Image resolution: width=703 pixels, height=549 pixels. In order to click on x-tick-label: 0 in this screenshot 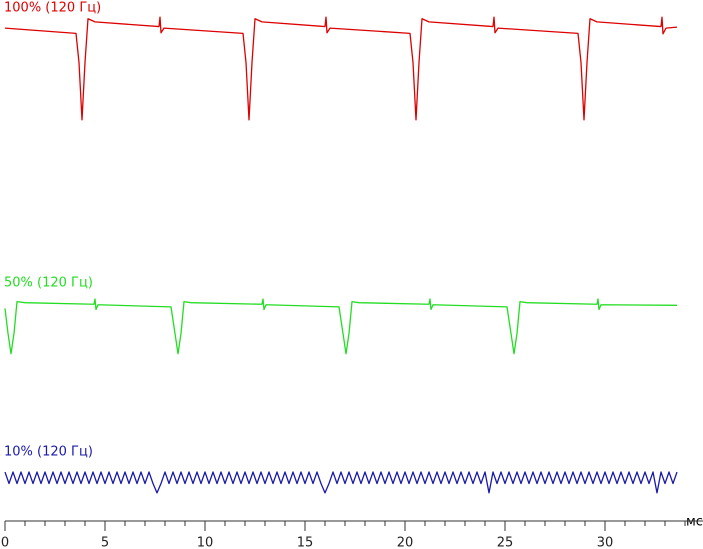, I will do `click(5, 542)`.